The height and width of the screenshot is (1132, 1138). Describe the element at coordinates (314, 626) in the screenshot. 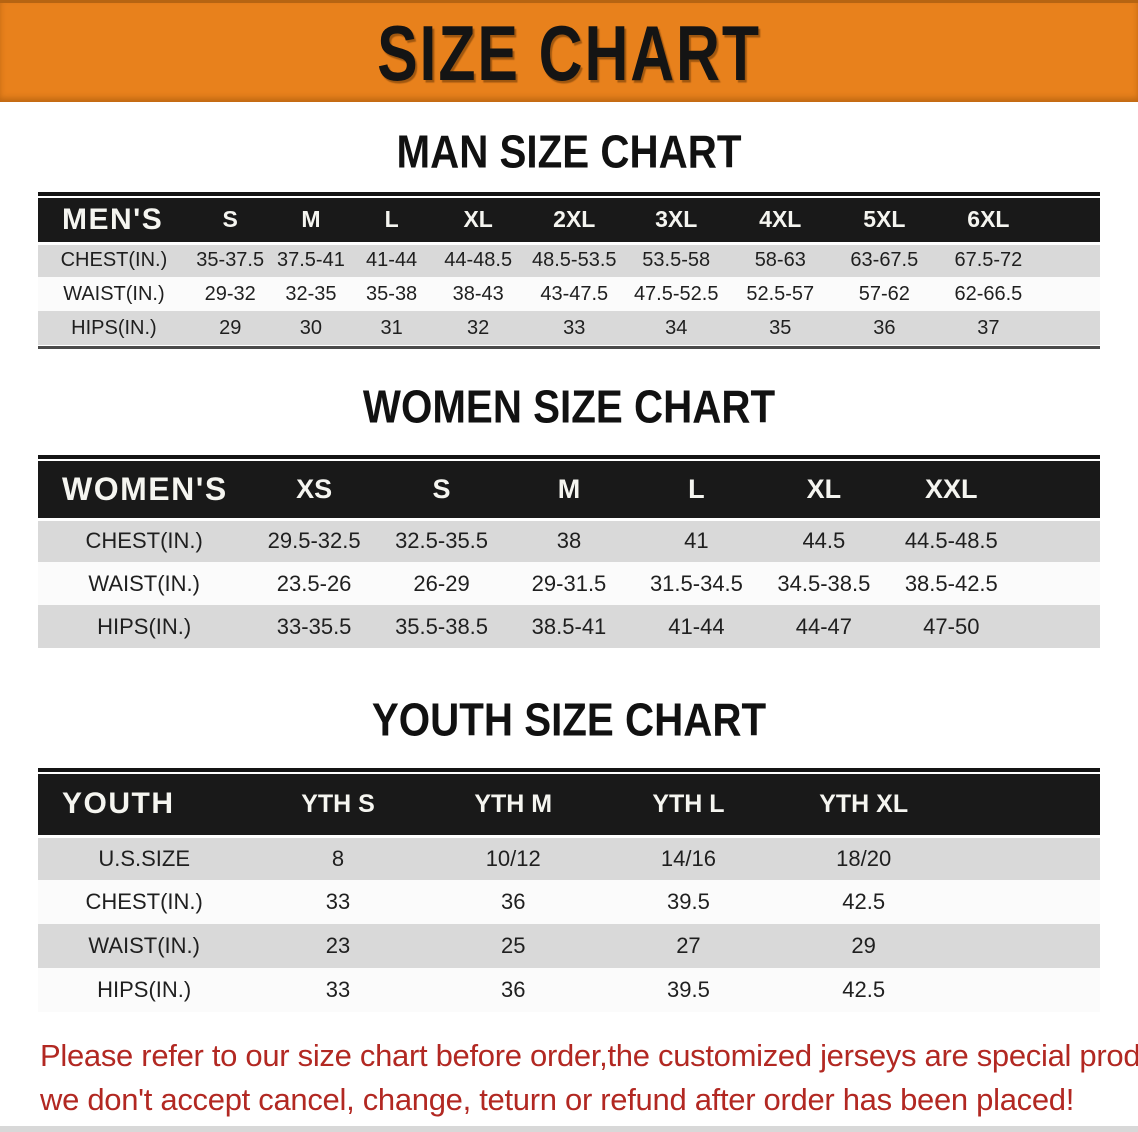

I see `size-value-cell: 33-35.5` at that location.